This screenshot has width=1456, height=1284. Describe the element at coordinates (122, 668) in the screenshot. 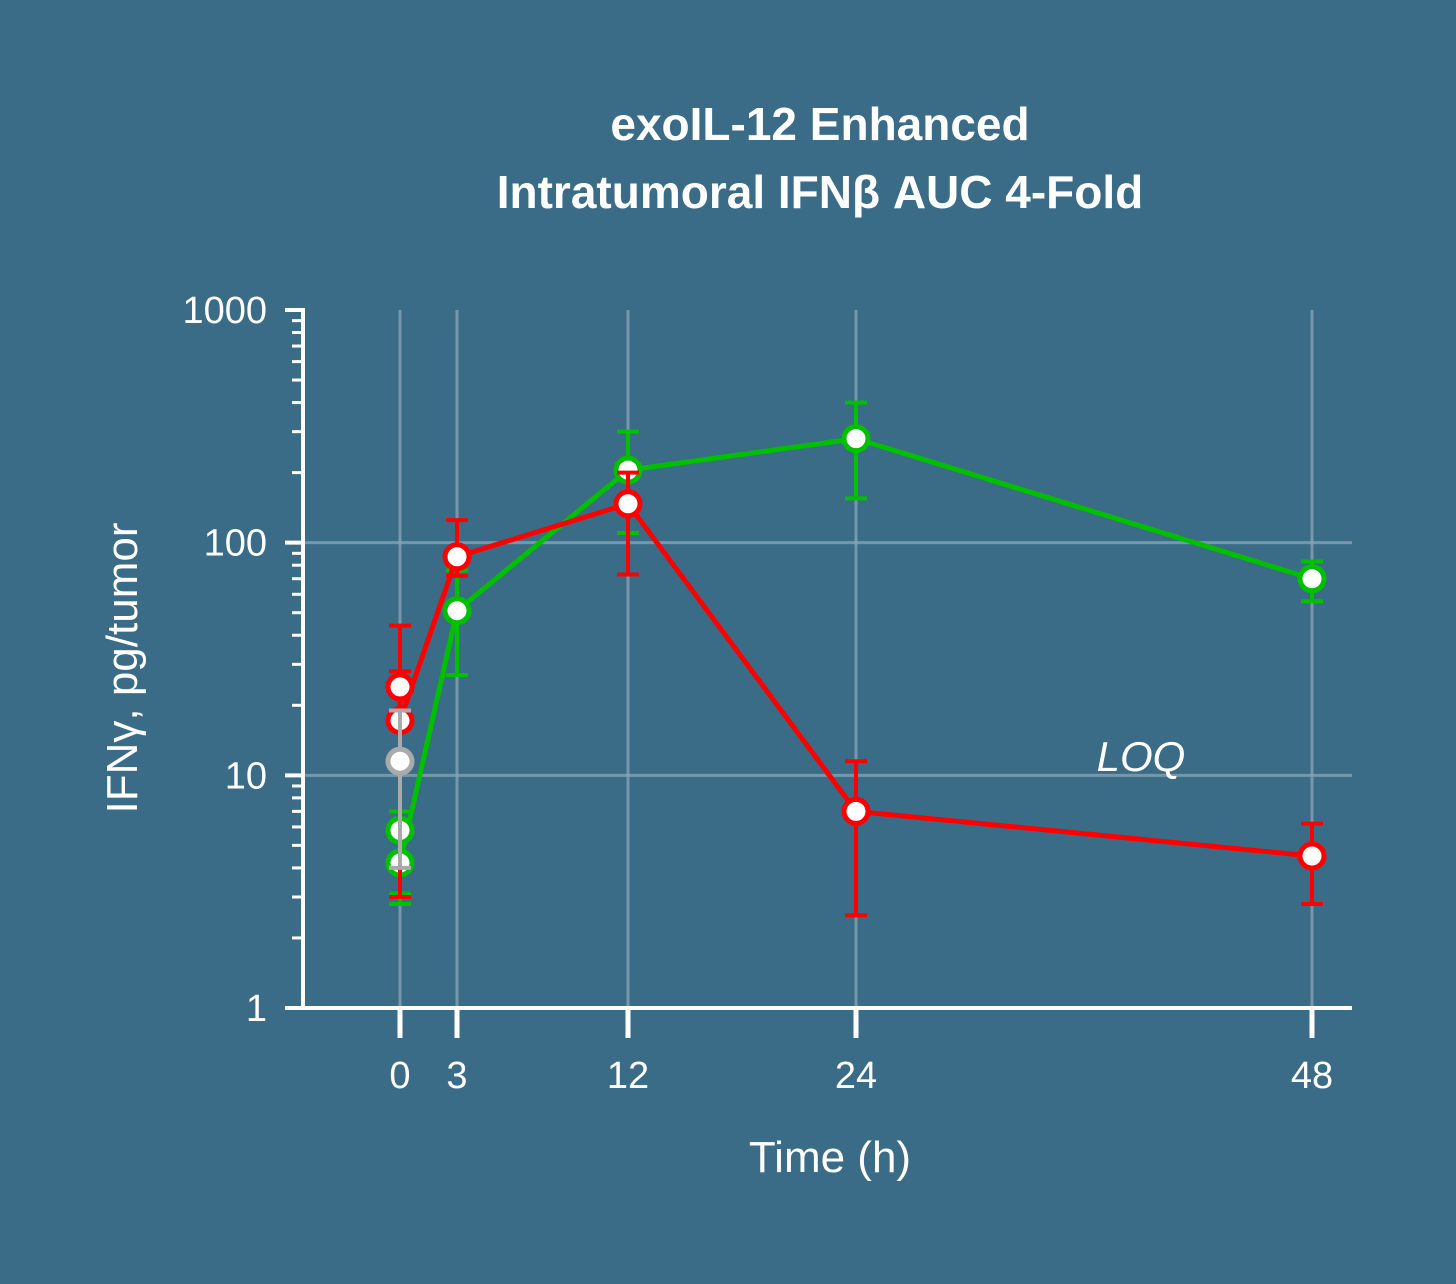

I see `y-axis-label: IFNγ, pg/tumor` at that location.